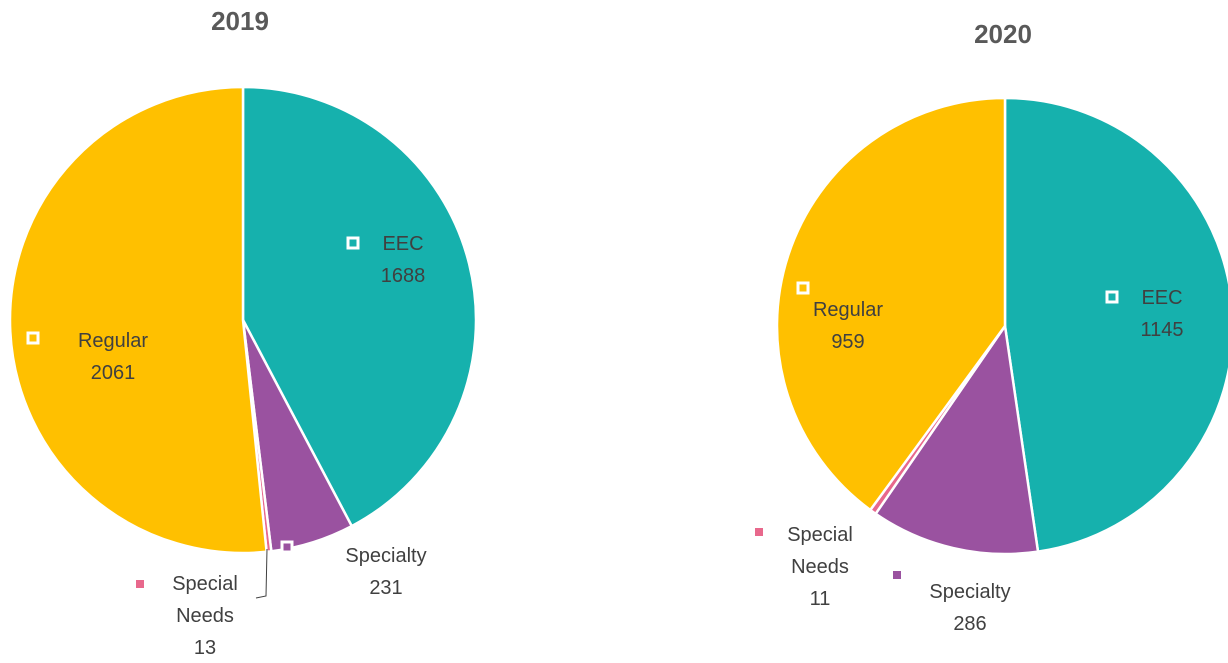  What do you see at coordinates (820, 599) in the screenshot?
I see `slice-value: 11` at bounding box center [820, 599].